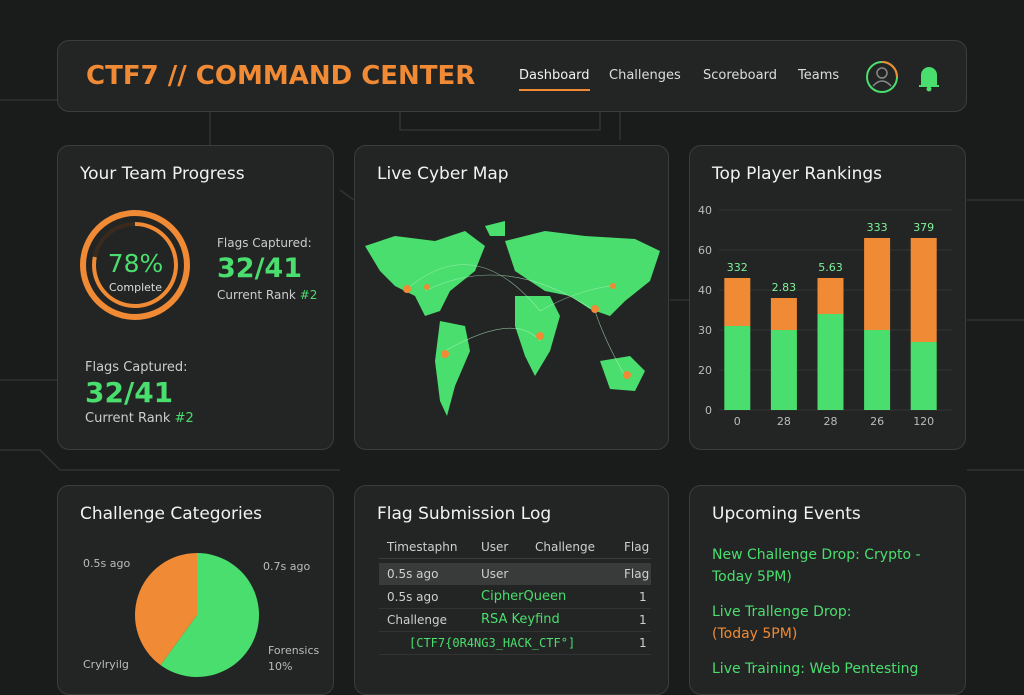 This screenshot has height=695, width=1024. Describe the element at coordinates (637, 574) in the screenshot. I see `log-cell: Flag` at that location.